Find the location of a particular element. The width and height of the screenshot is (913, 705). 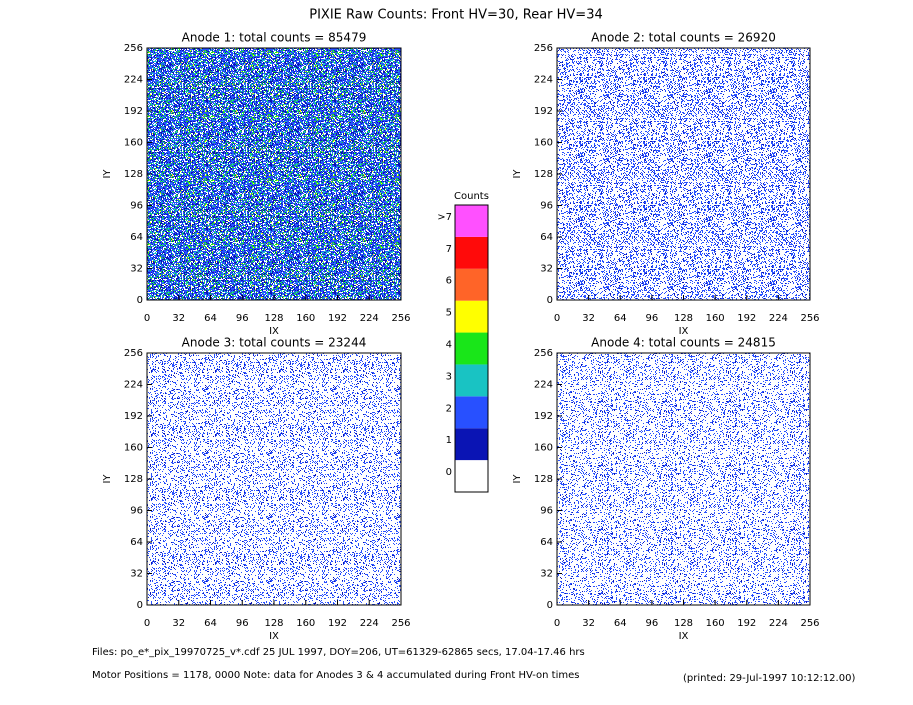

panel-title: Anode 4: total counts = 24815 is located at coordinates (683, 343).